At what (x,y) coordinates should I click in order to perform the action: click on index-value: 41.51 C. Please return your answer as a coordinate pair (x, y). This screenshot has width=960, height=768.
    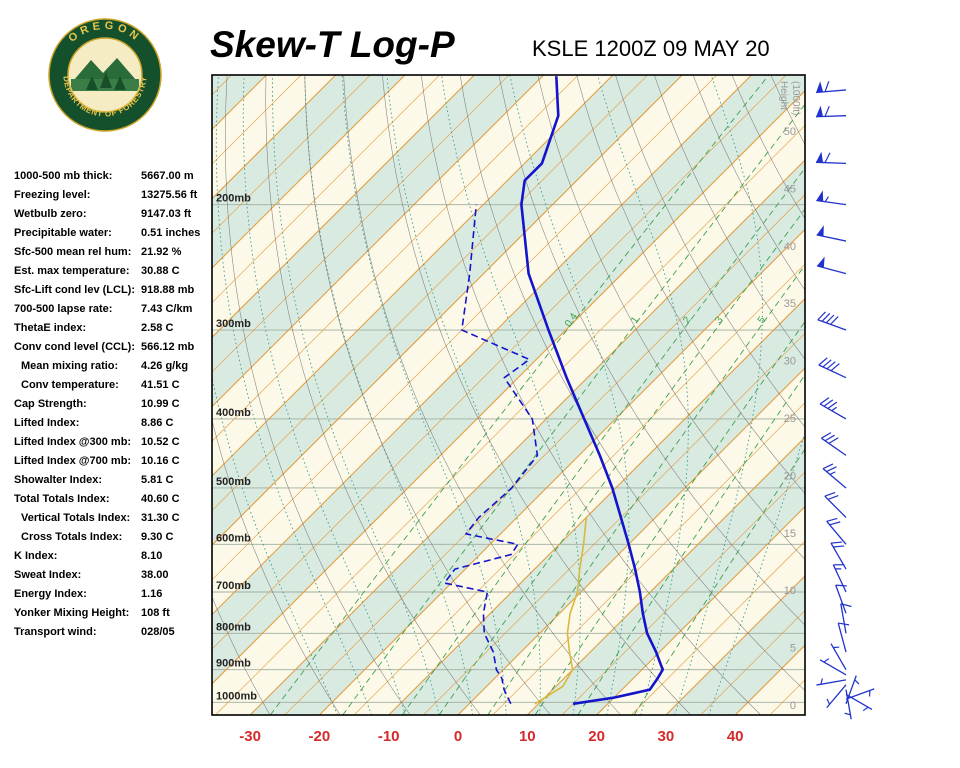
    Looking at the image, I should click on (160, 385).